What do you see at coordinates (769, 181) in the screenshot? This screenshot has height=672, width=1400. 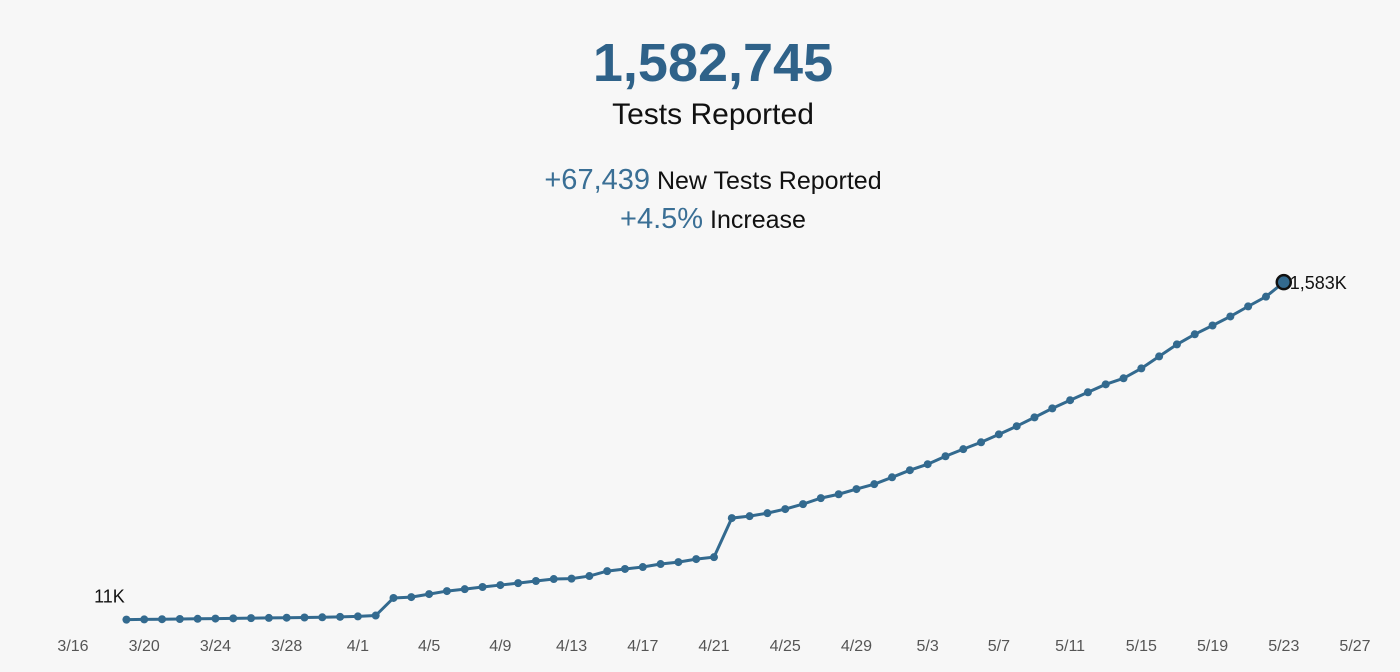 I see `new-label: New Tests Reported` at bounding box center [769, 181].